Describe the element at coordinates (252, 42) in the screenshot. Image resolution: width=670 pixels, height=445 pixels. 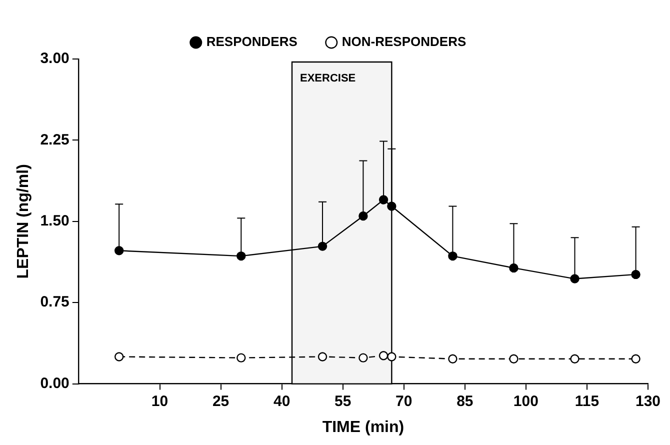
I see `legend-label: RESPONDERS` at that location.